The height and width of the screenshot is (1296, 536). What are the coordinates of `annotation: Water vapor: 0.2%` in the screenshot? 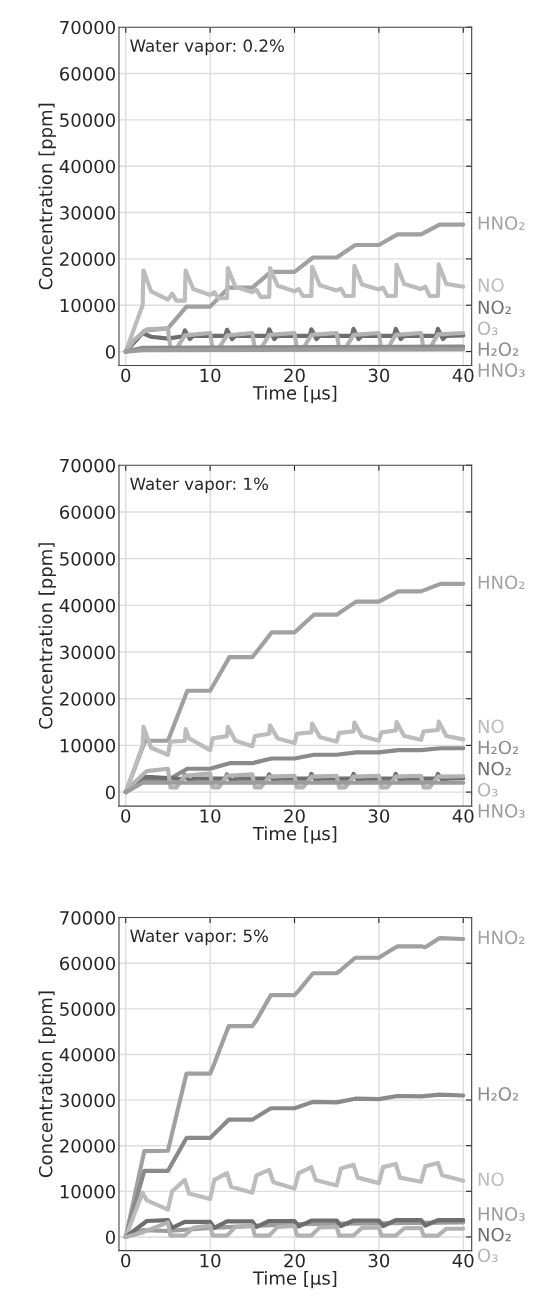 It's located at (207, 47).